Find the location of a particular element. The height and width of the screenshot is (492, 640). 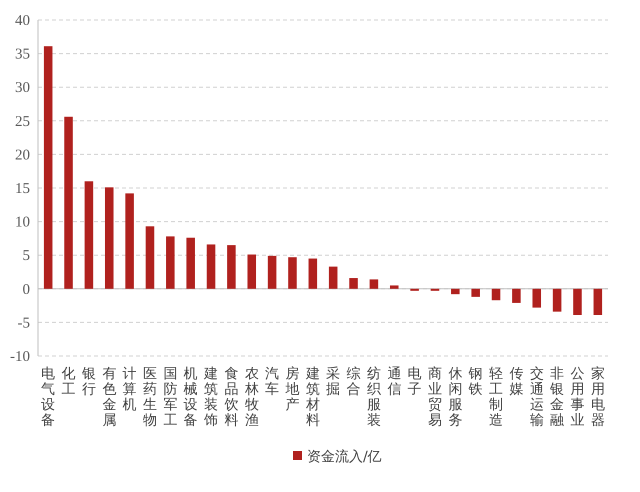

x-tick-label: 综合 is located at coordinates (353, 382).